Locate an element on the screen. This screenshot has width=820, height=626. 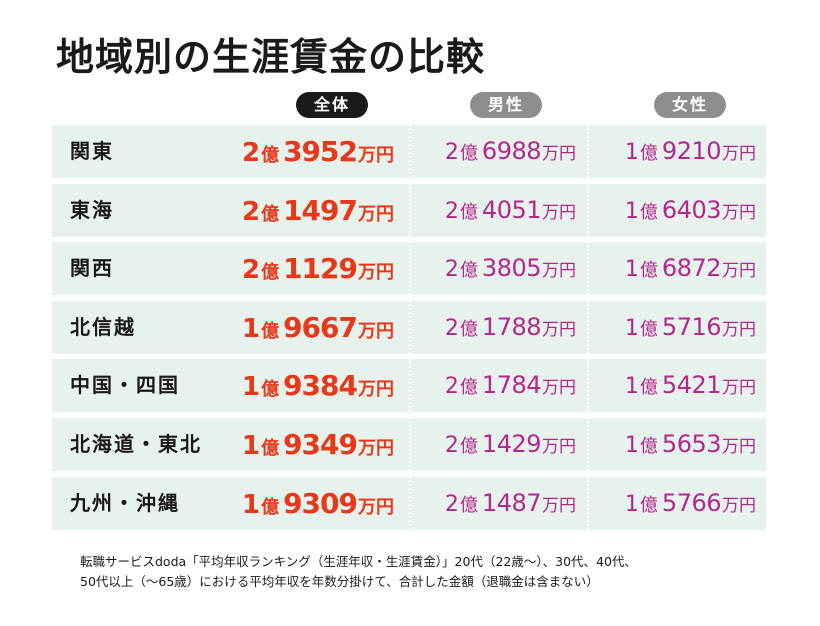
man-number: 3952 is located at coordinates (320, 151).